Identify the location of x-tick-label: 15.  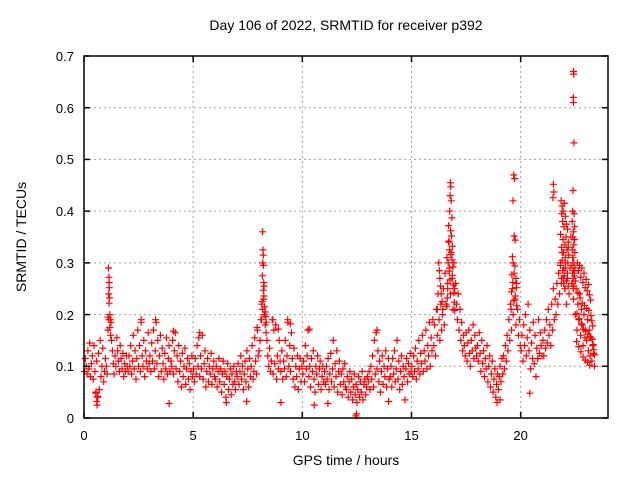
(411, 435).